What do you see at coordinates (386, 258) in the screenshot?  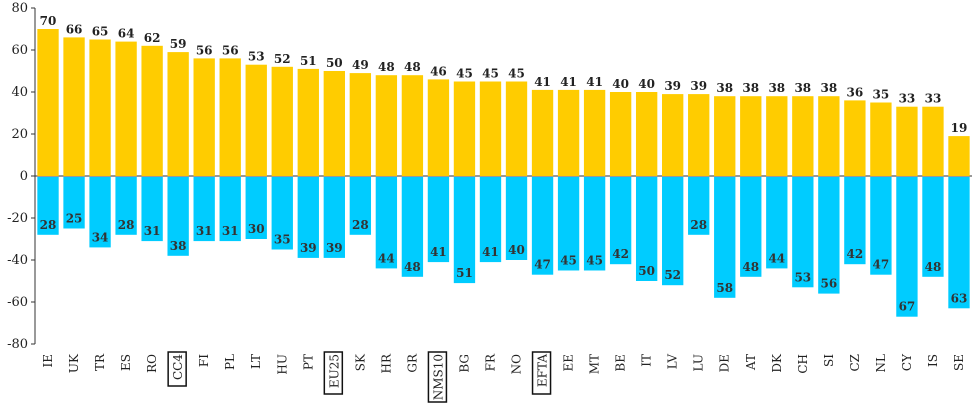 I see `data-label-negative: 44` at bounding box center [386, 258].